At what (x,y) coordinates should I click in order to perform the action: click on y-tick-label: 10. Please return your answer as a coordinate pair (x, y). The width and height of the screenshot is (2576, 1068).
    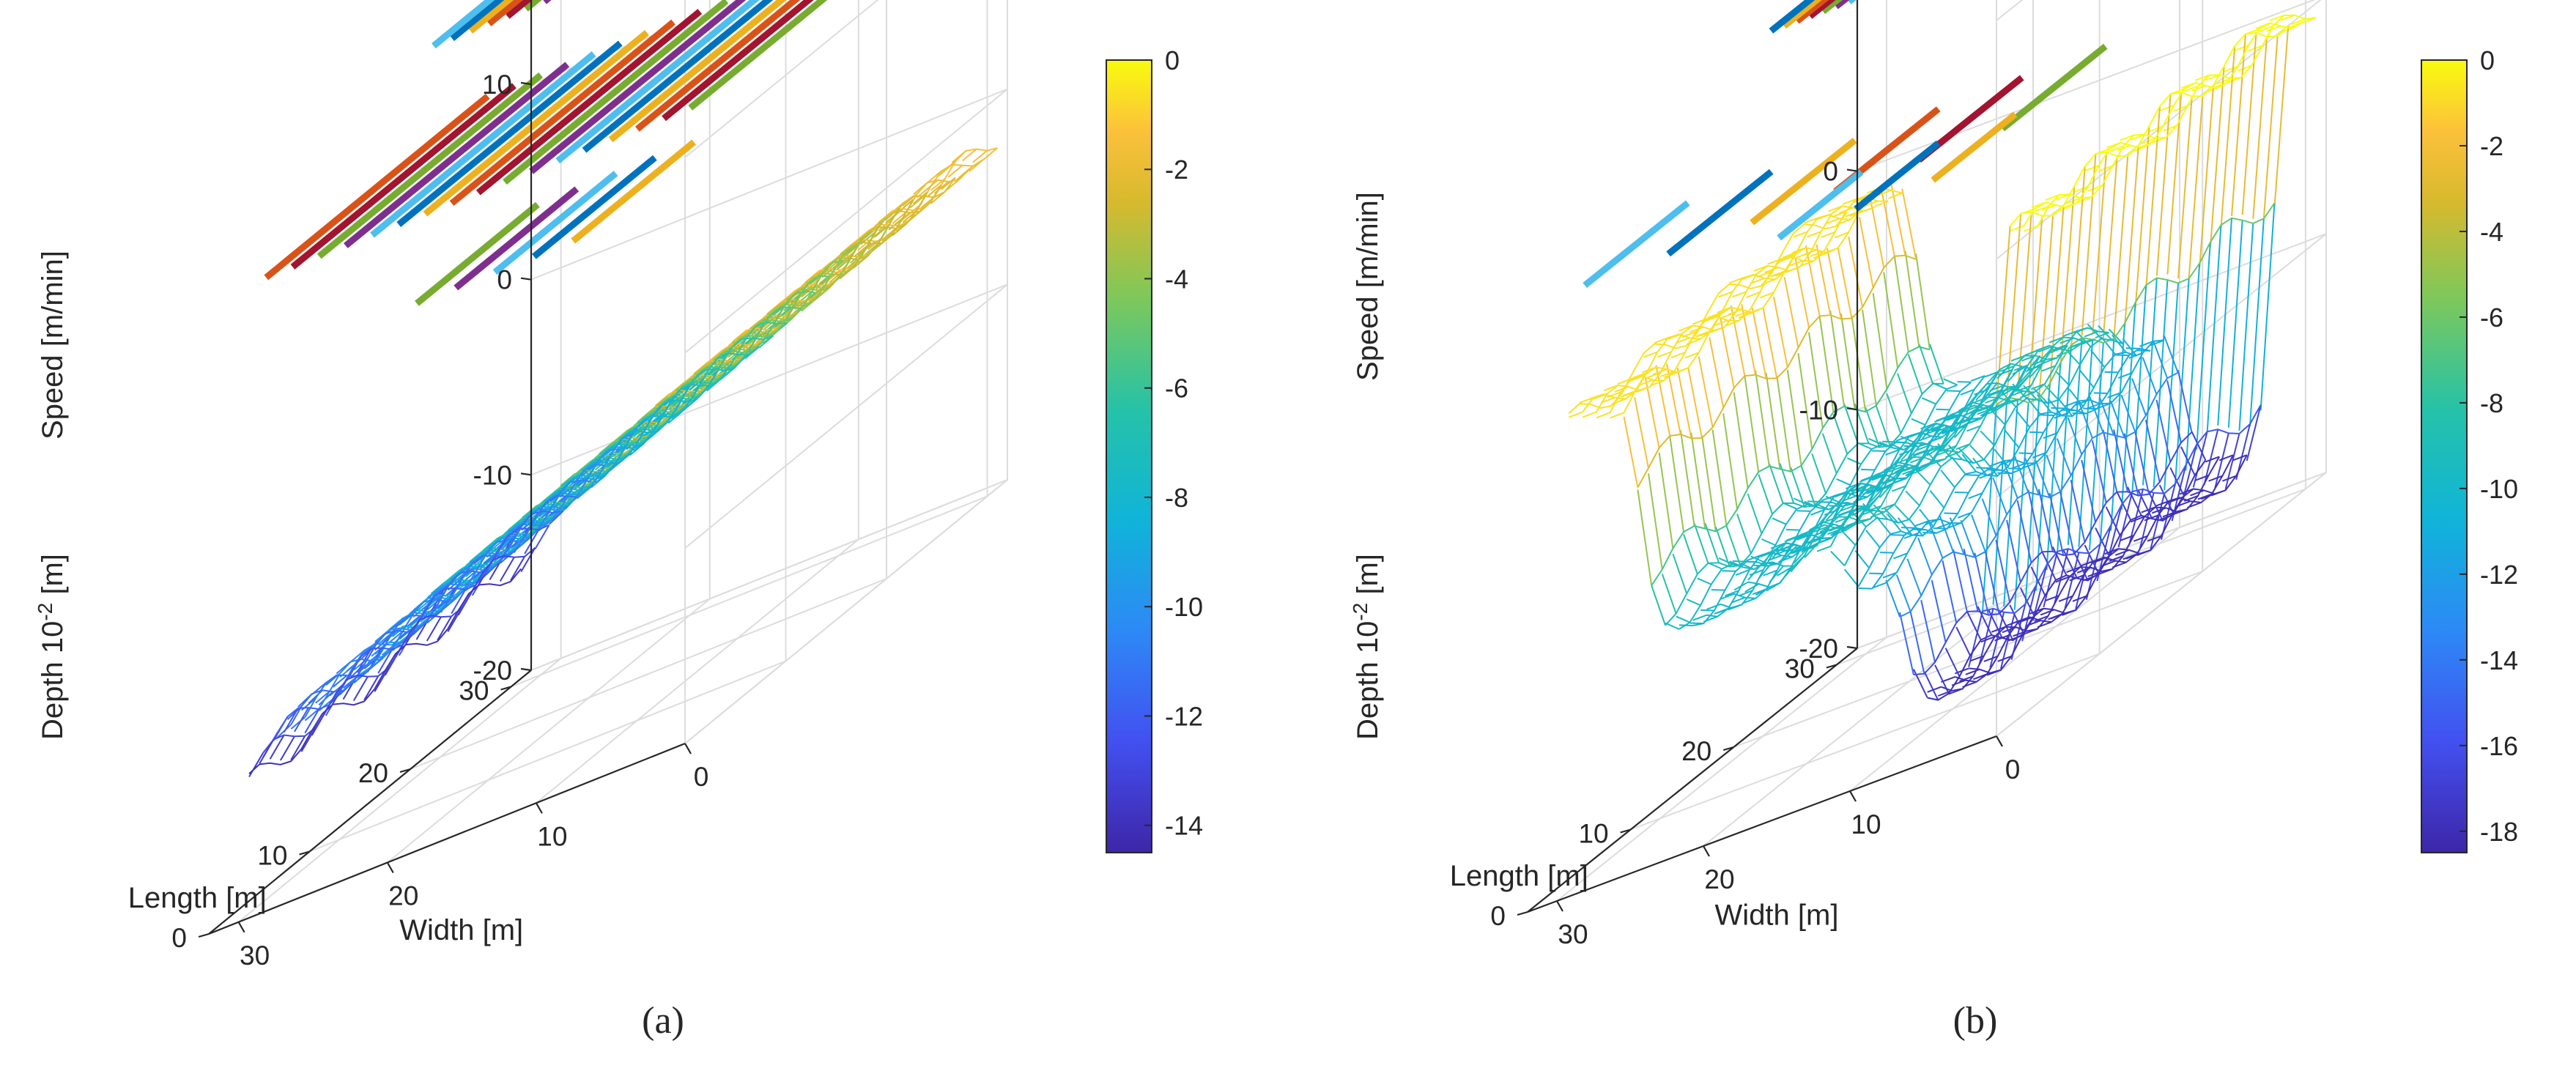
    Looking at the image, I should click on (1593, 834).